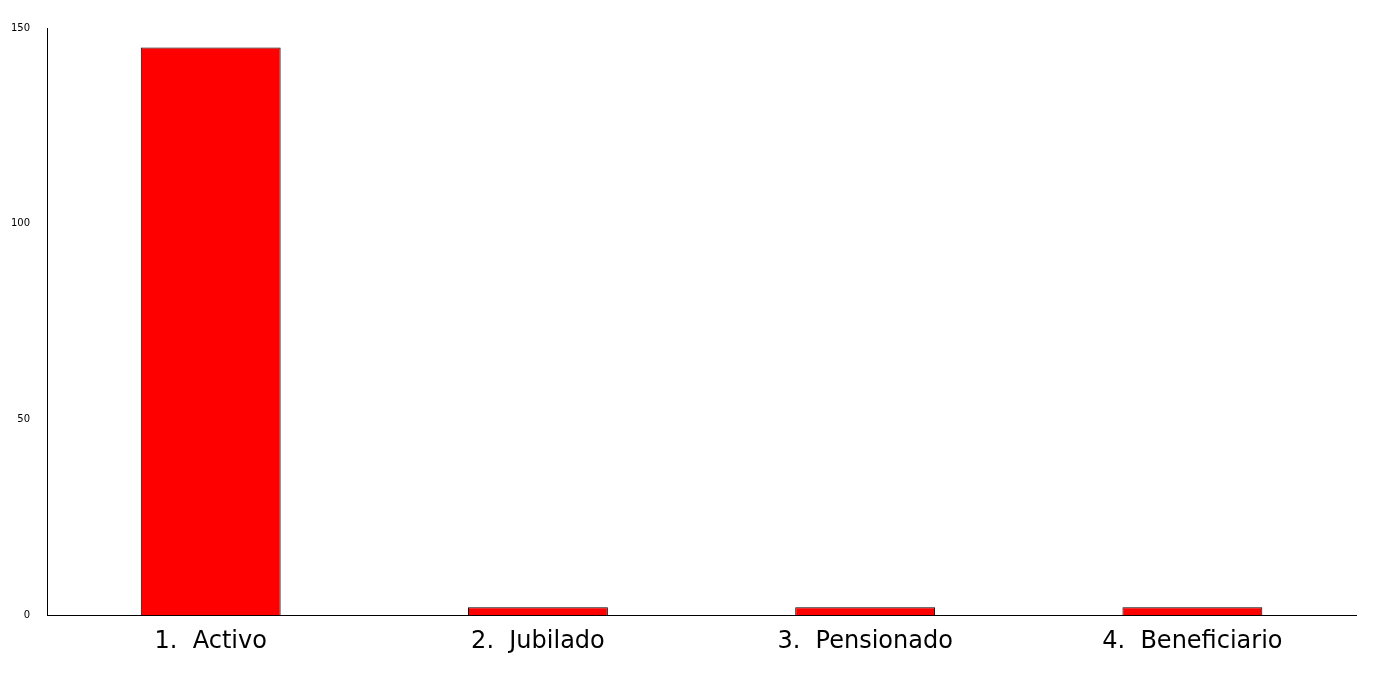 The image size is (1394, 678). Describe the element at coordinates (538, 639) in the screenshot. I see `x-tick-label: 2. Jubilado` at that location.